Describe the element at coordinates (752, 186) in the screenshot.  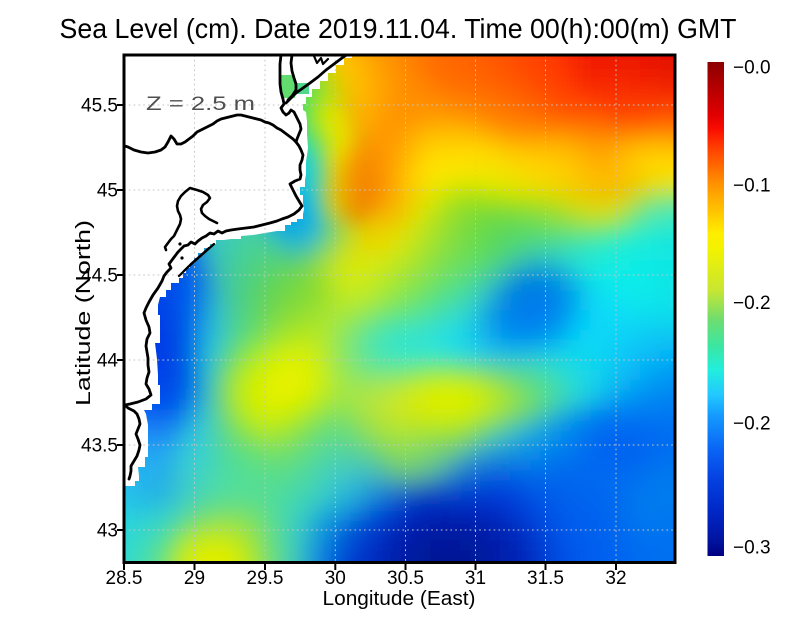
I see `svg-text: −0.1` at that location.